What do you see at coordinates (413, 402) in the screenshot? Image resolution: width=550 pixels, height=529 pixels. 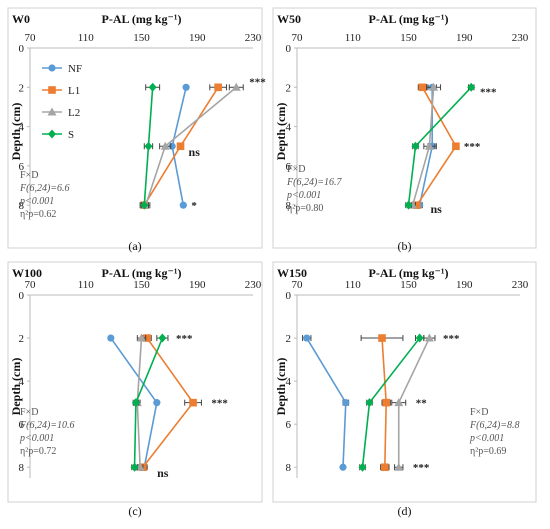 I see `series-l2` at bounding box center [413, 402].